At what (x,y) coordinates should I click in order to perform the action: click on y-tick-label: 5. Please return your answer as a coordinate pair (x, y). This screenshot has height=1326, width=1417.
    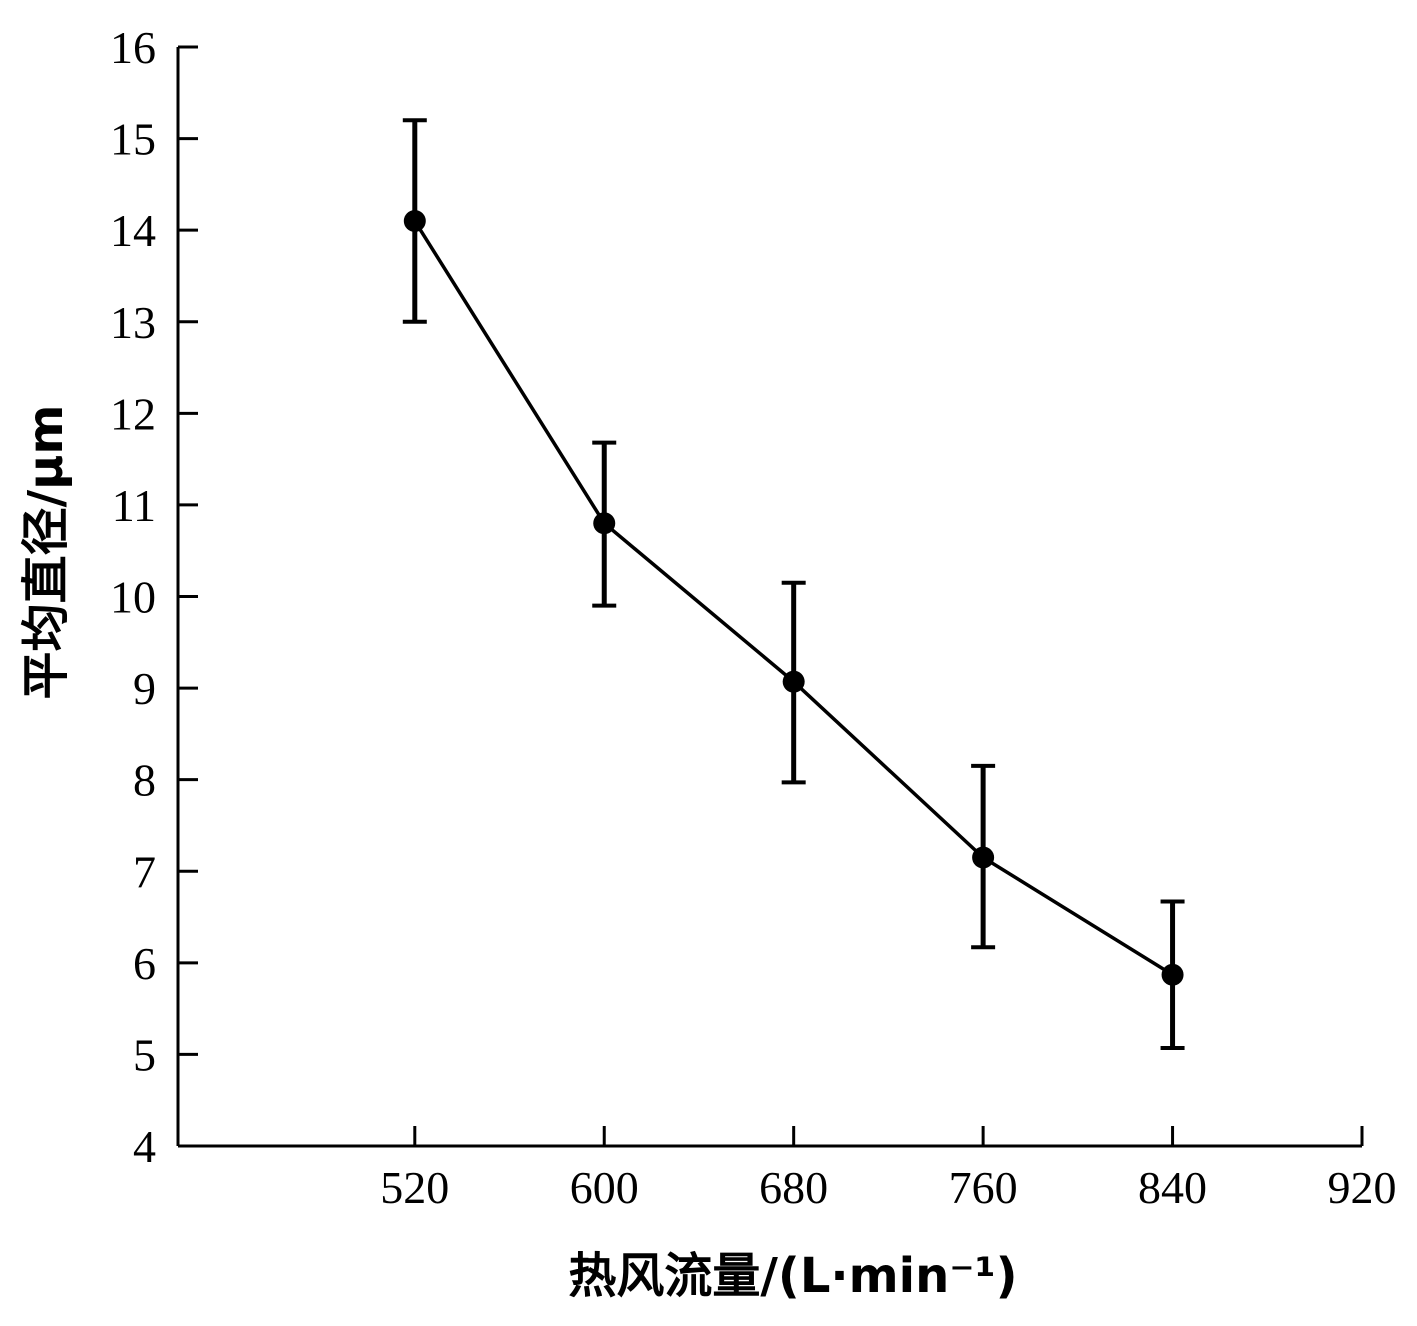
    Looking at the image, I should click on (144, 1054).